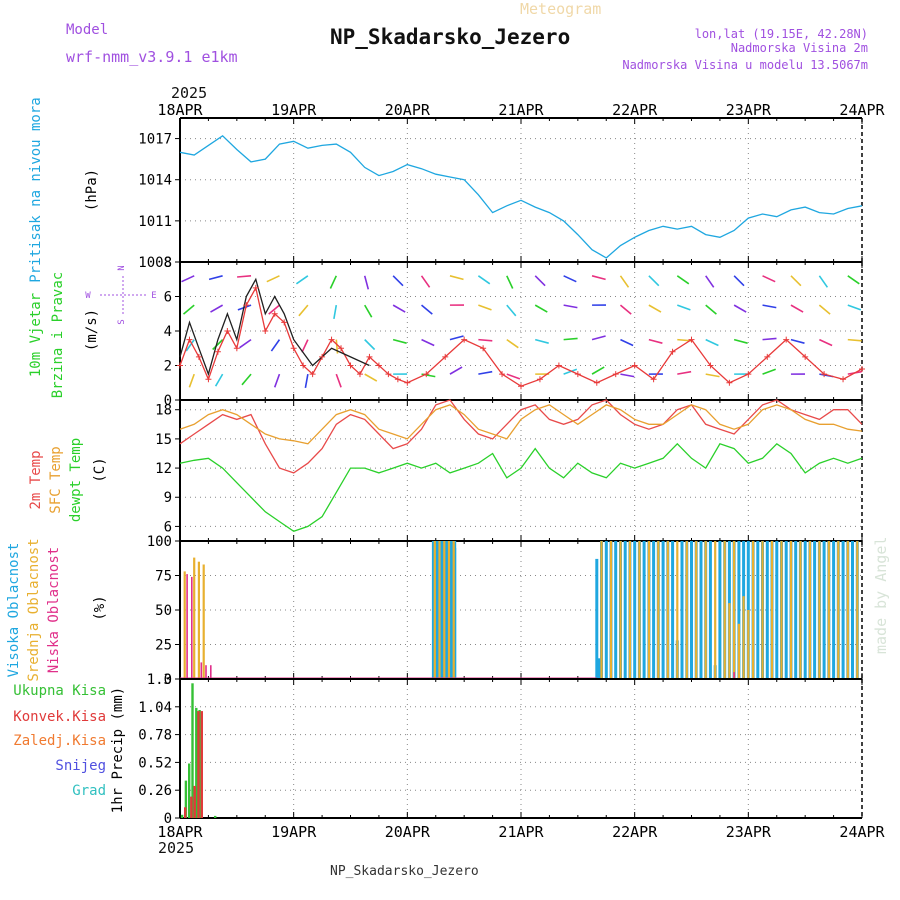  I want to click on y-tick-label: 12, so click(163, 469).